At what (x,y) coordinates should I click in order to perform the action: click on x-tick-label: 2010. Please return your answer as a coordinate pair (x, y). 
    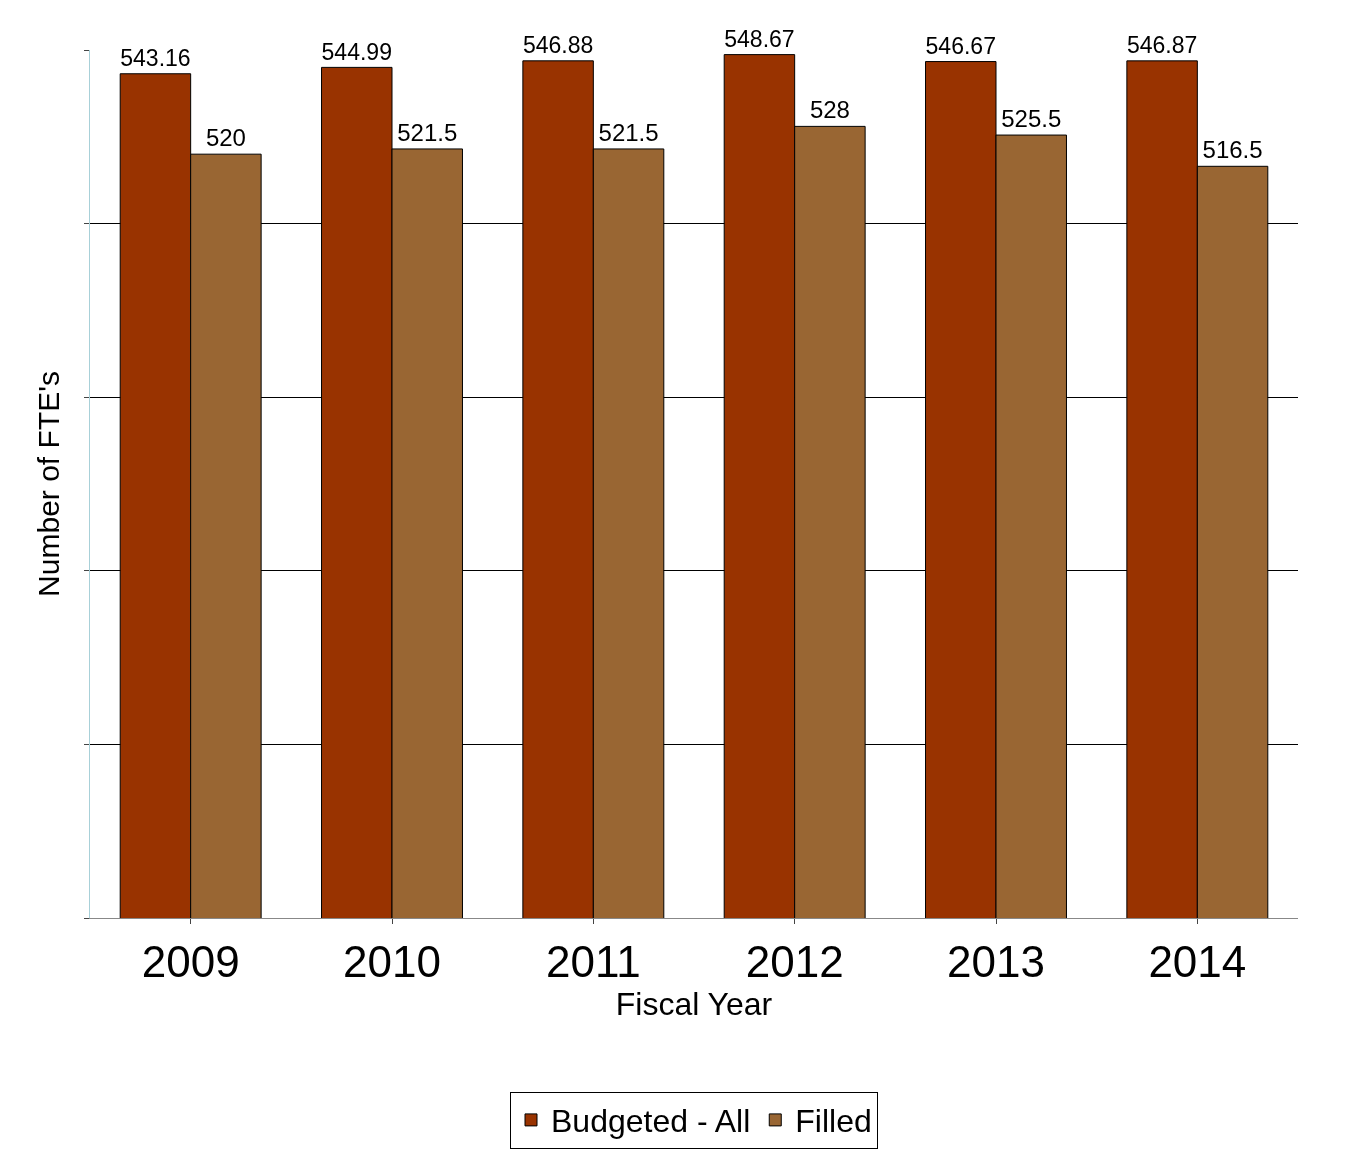
    Looking at the image, I should click on (392, 961).